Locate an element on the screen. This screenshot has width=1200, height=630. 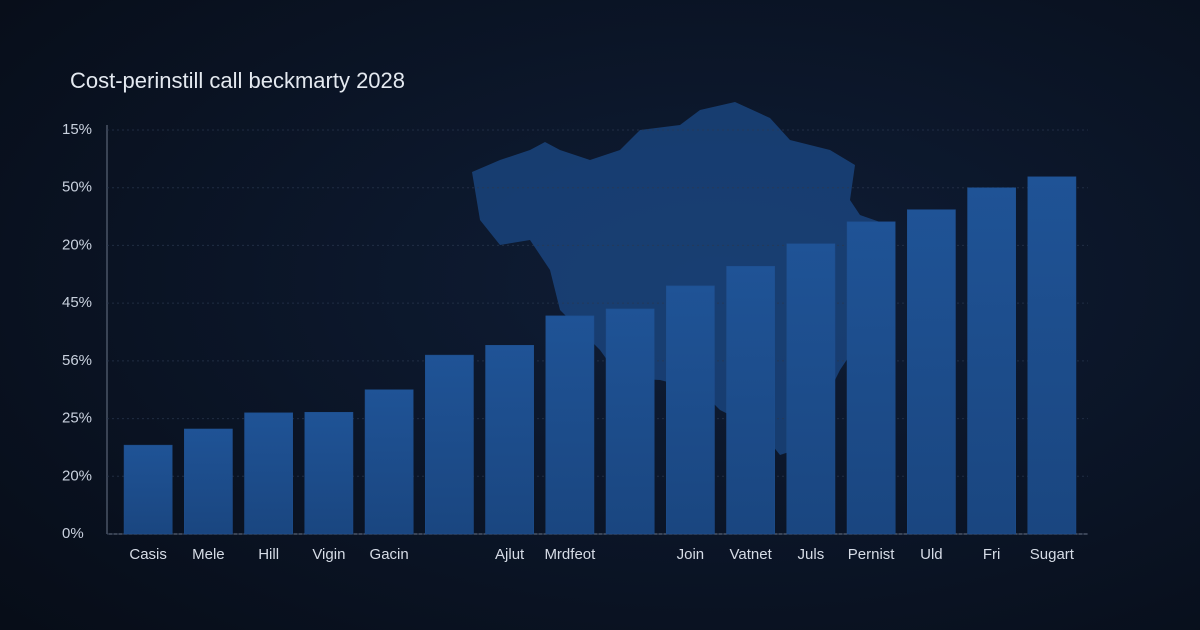
x-tick-label: Mrdfeot is located at coordinates (570, 554).